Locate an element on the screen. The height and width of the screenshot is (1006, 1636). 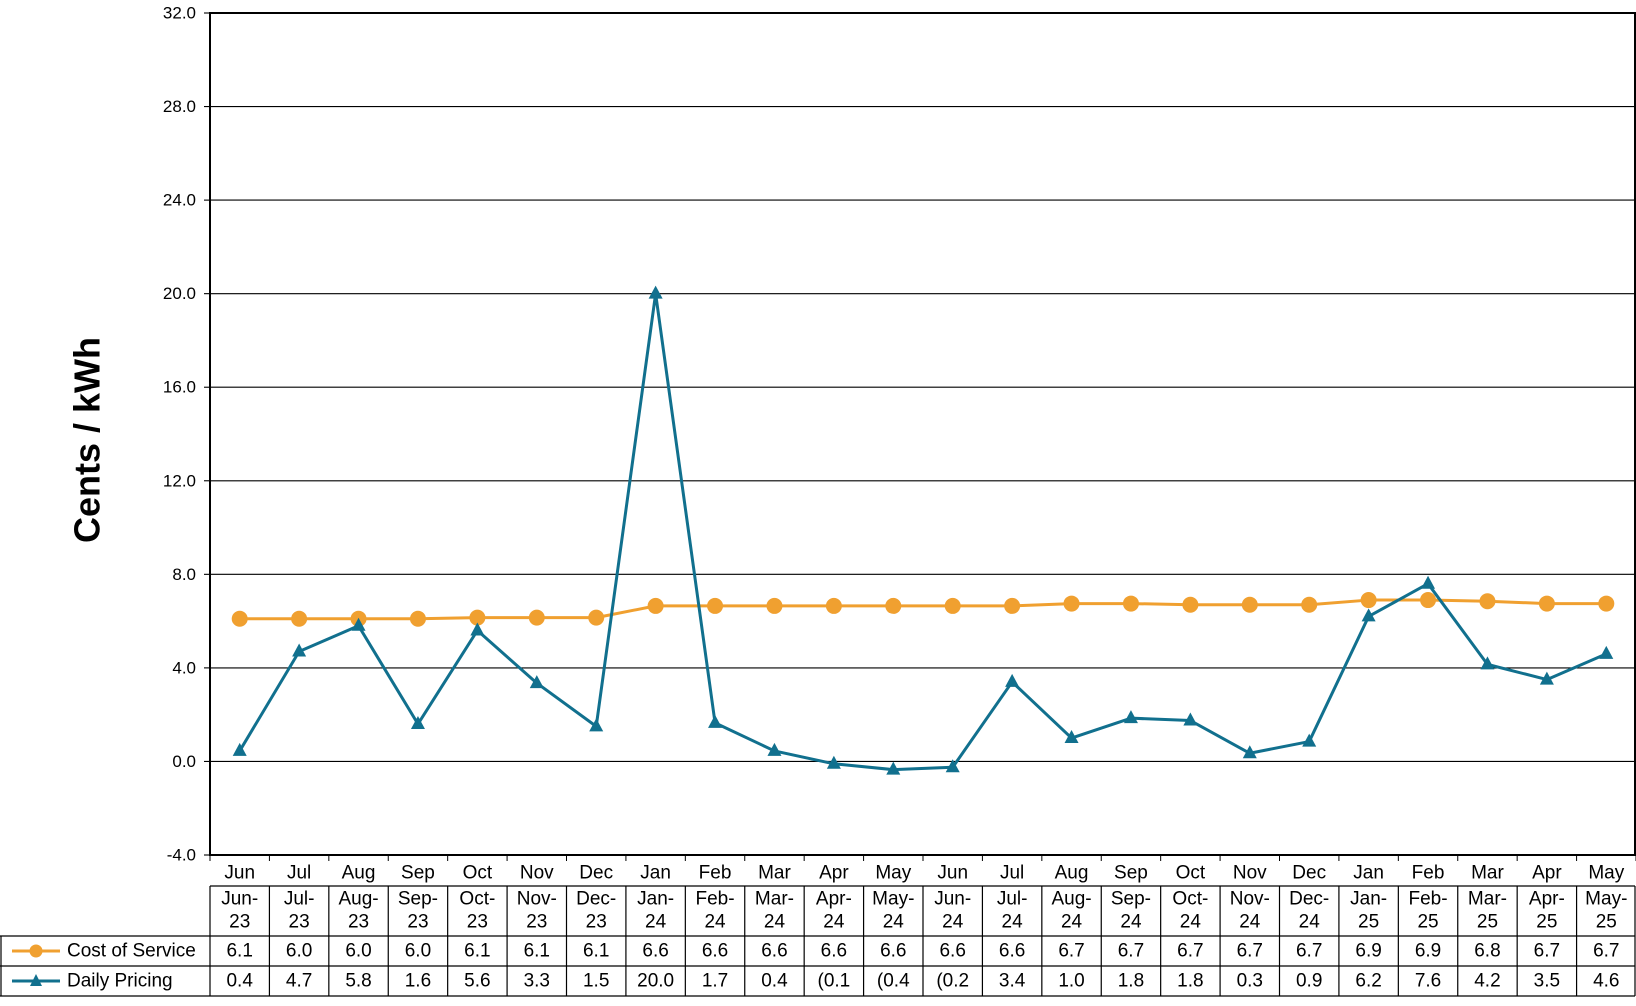
period-label: Jun- is located at coordinates (952, 899).